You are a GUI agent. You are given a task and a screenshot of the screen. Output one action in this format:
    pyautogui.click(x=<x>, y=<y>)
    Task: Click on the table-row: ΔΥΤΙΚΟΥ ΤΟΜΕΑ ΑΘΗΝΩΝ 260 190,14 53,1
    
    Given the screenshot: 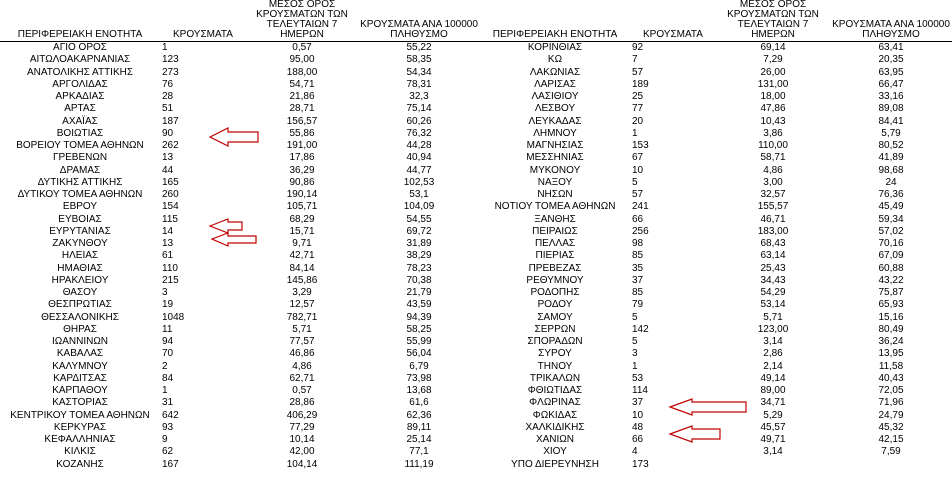 What is the action you would take?
    pyautogui.click(x=240, y=195)
    